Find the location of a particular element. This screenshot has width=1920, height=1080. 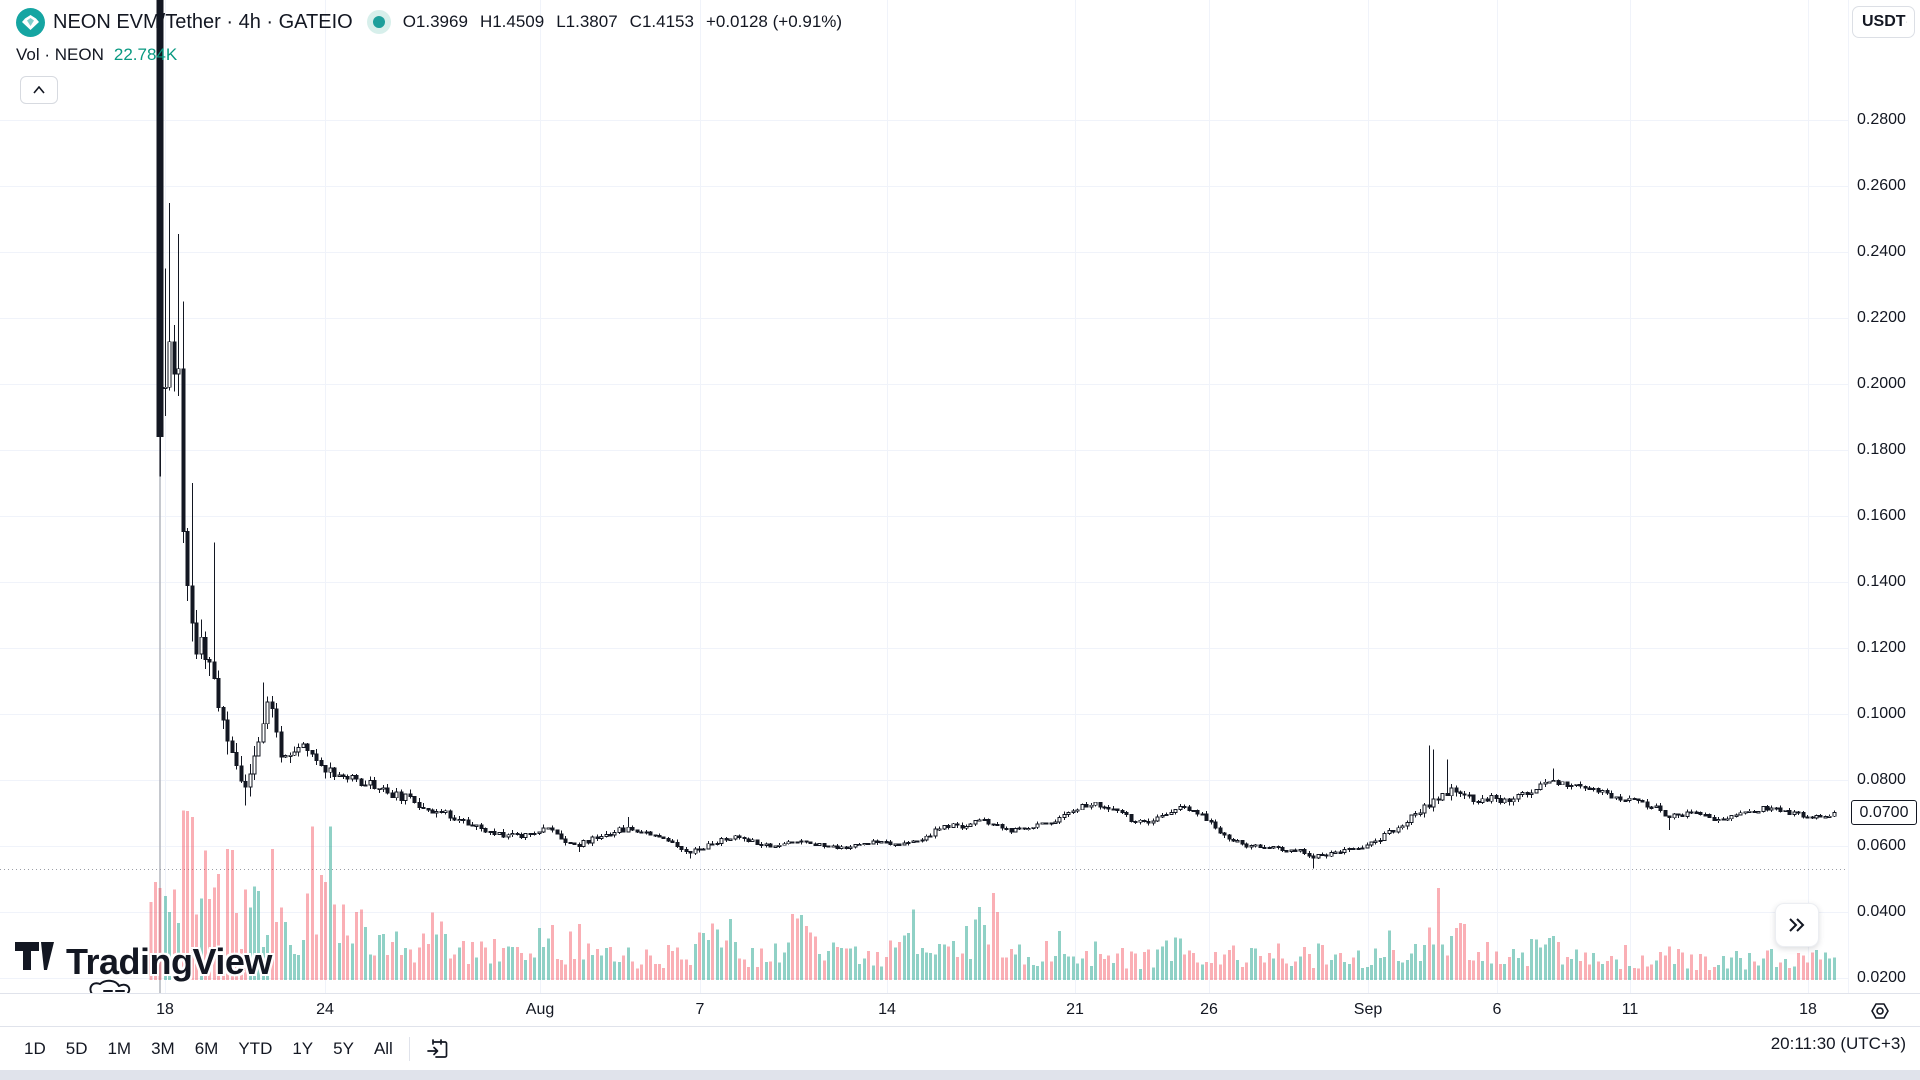

spike-candle is located at coordinates (160, 218).